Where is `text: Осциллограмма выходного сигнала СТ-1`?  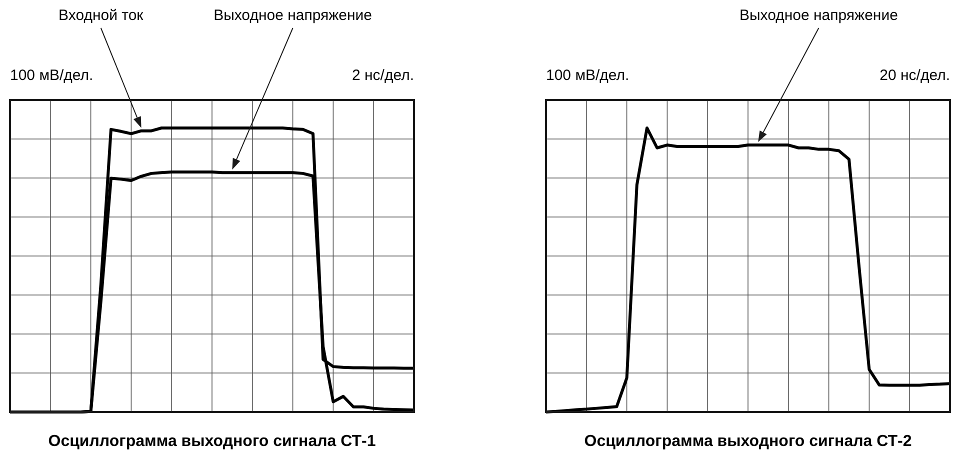
text: Осциллограмма выходного сигнала СТ-1 is located at coordinates (212, 441).